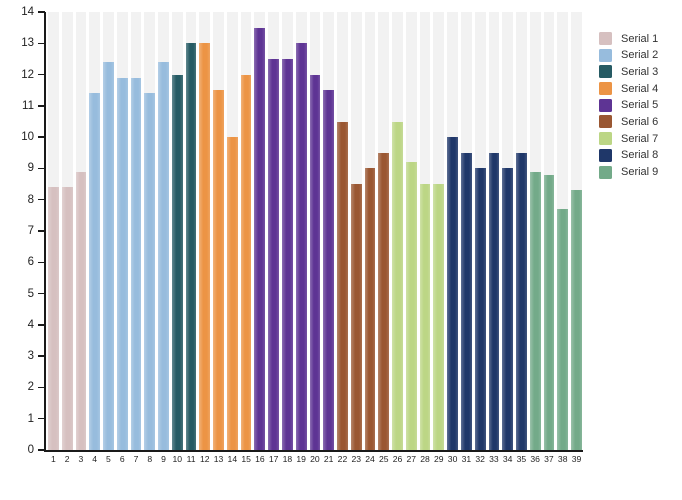  What do you see at coordinates (108, 459) in the screenshot?
I see `x-tick-label: 5` at bounding box center [108, 459].